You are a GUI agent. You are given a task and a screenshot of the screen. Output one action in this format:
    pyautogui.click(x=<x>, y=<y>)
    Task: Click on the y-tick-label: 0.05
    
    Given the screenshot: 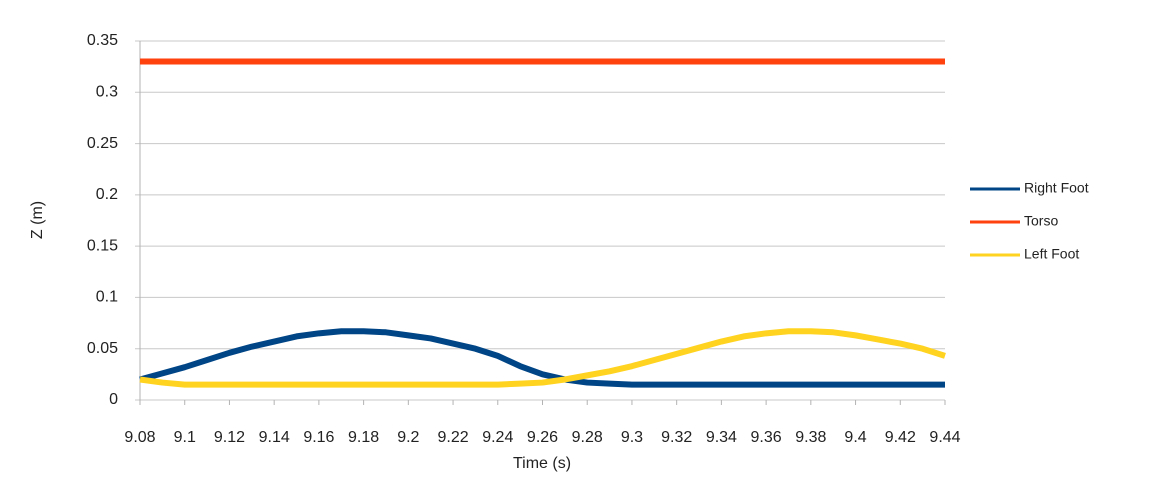 What is the action you would take?
    pyautogui.click(x=102, y=348)
    